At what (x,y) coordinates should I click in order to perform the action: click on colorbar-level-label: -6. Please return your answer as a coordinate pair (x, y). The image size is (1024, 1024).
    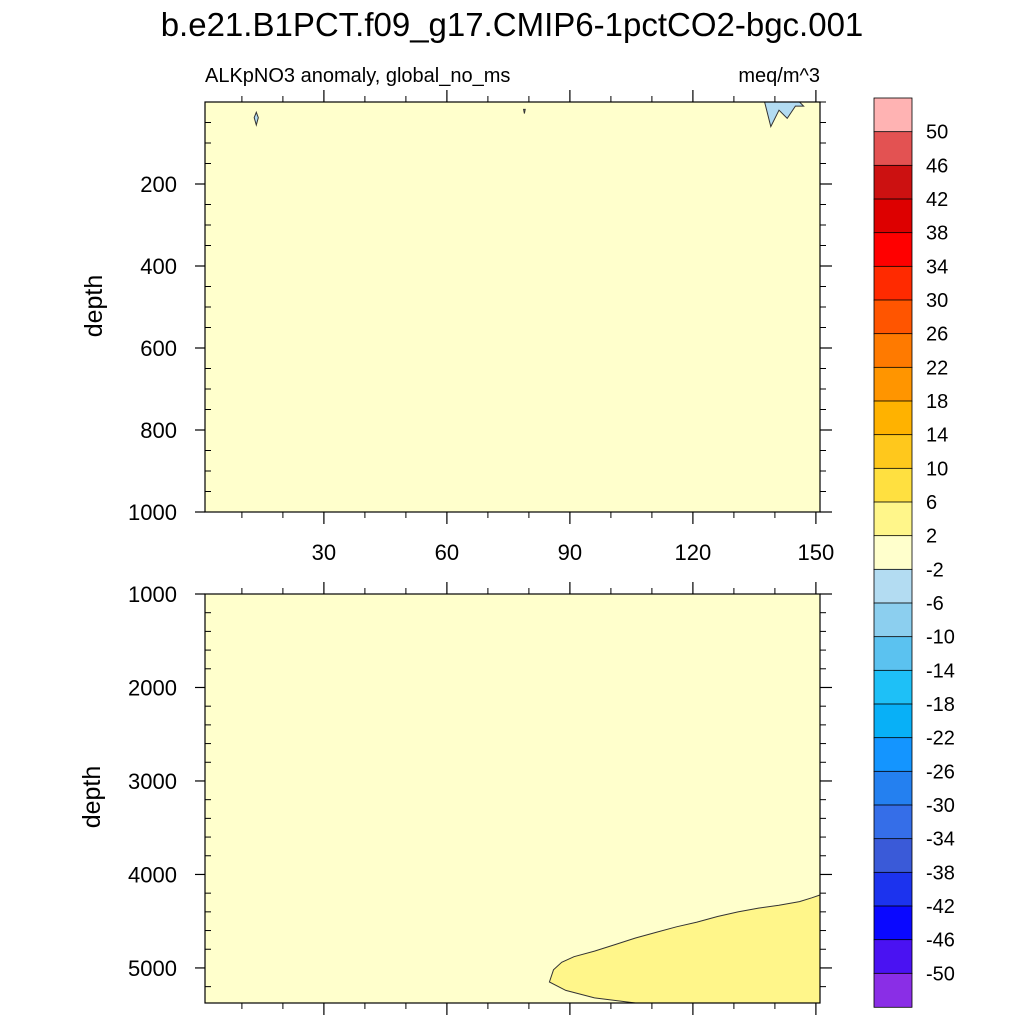
    Looking at the image, I should click on (935, 604).